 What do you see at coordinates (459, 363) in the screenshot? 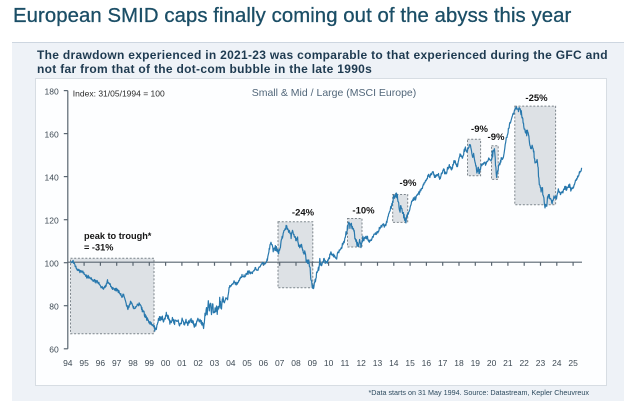
I see `svg-text: 18` at bounding box center [459, 363].